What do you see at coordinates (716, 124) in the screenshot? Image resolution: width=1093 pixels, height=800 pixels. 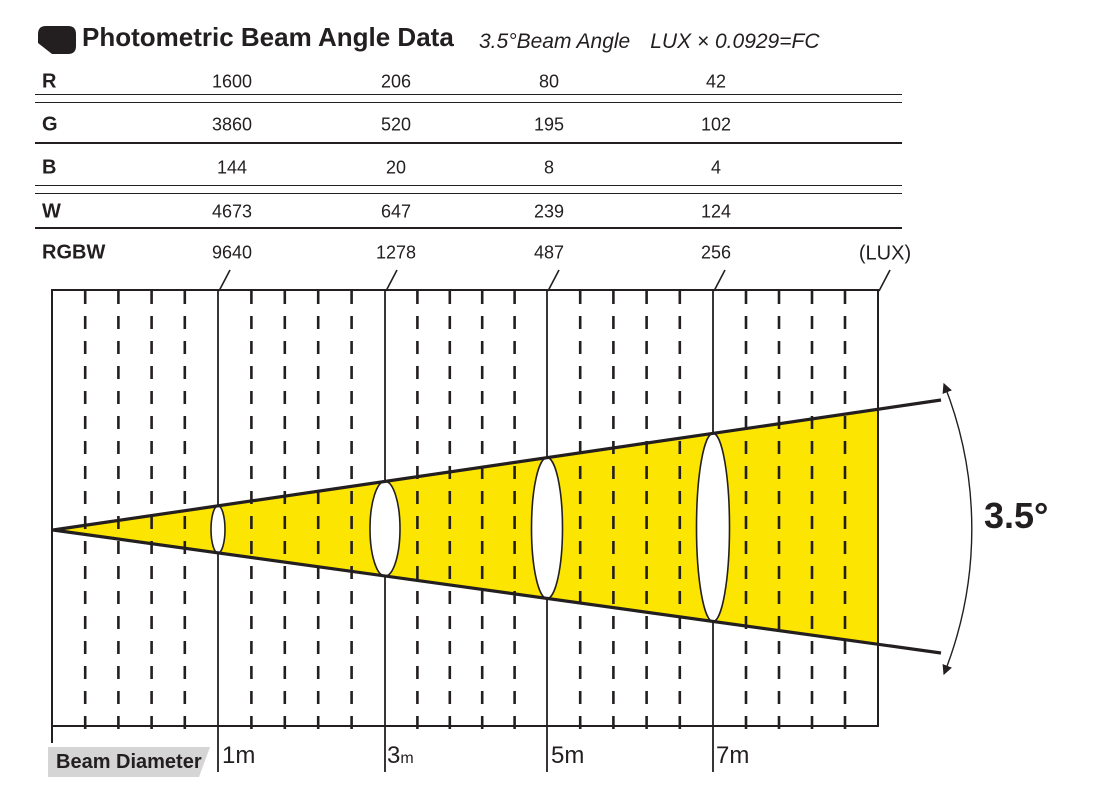 I see `lux-value: 102` at bounding box center [716, 124].